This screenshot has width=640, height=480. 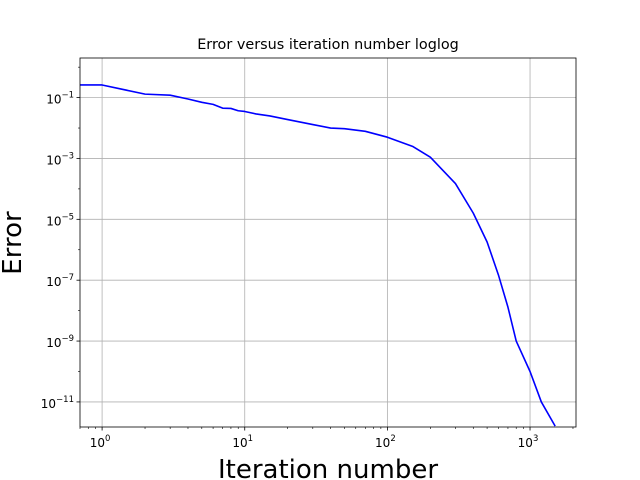 I want to click on y-tick-label: 10⁻⁷, so click(x=60, y=281).